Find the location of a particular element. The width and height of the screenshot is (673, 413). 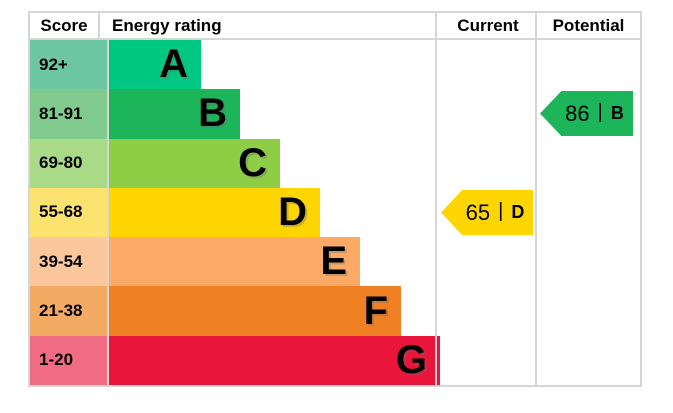

grid-line-current is located at coordinates (436, 199).